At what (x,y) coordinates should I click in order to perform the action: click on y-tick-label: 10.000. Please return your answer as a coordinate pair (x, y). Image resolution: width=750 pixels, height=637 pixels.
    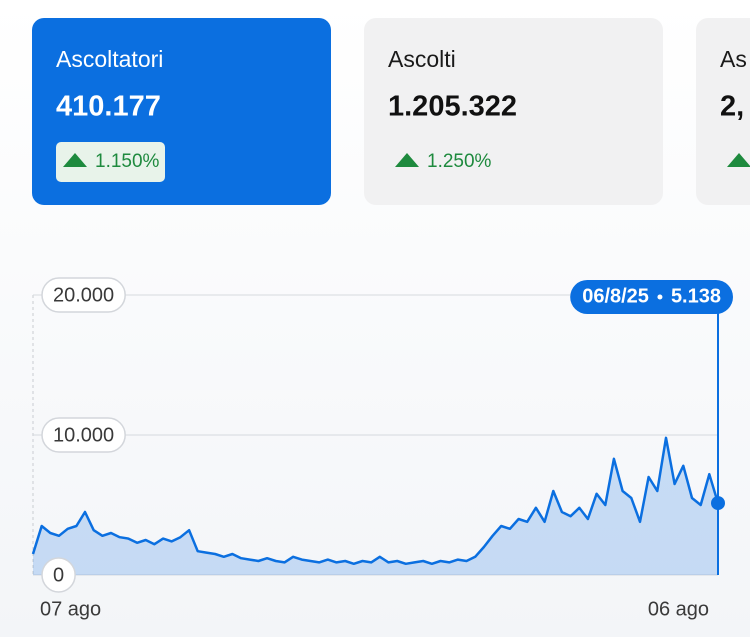
    Looking at the image, I should click on (83, 435).